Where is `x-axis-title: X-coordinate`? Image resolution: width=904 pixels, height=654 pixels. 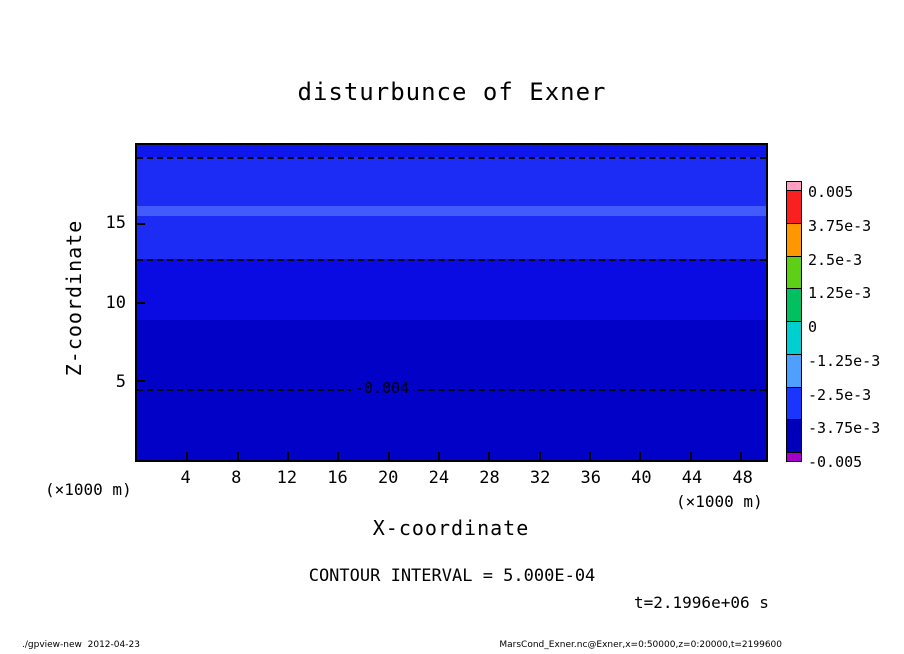 x-axis-title: X-coordinate is located at coordinates (451, 528).